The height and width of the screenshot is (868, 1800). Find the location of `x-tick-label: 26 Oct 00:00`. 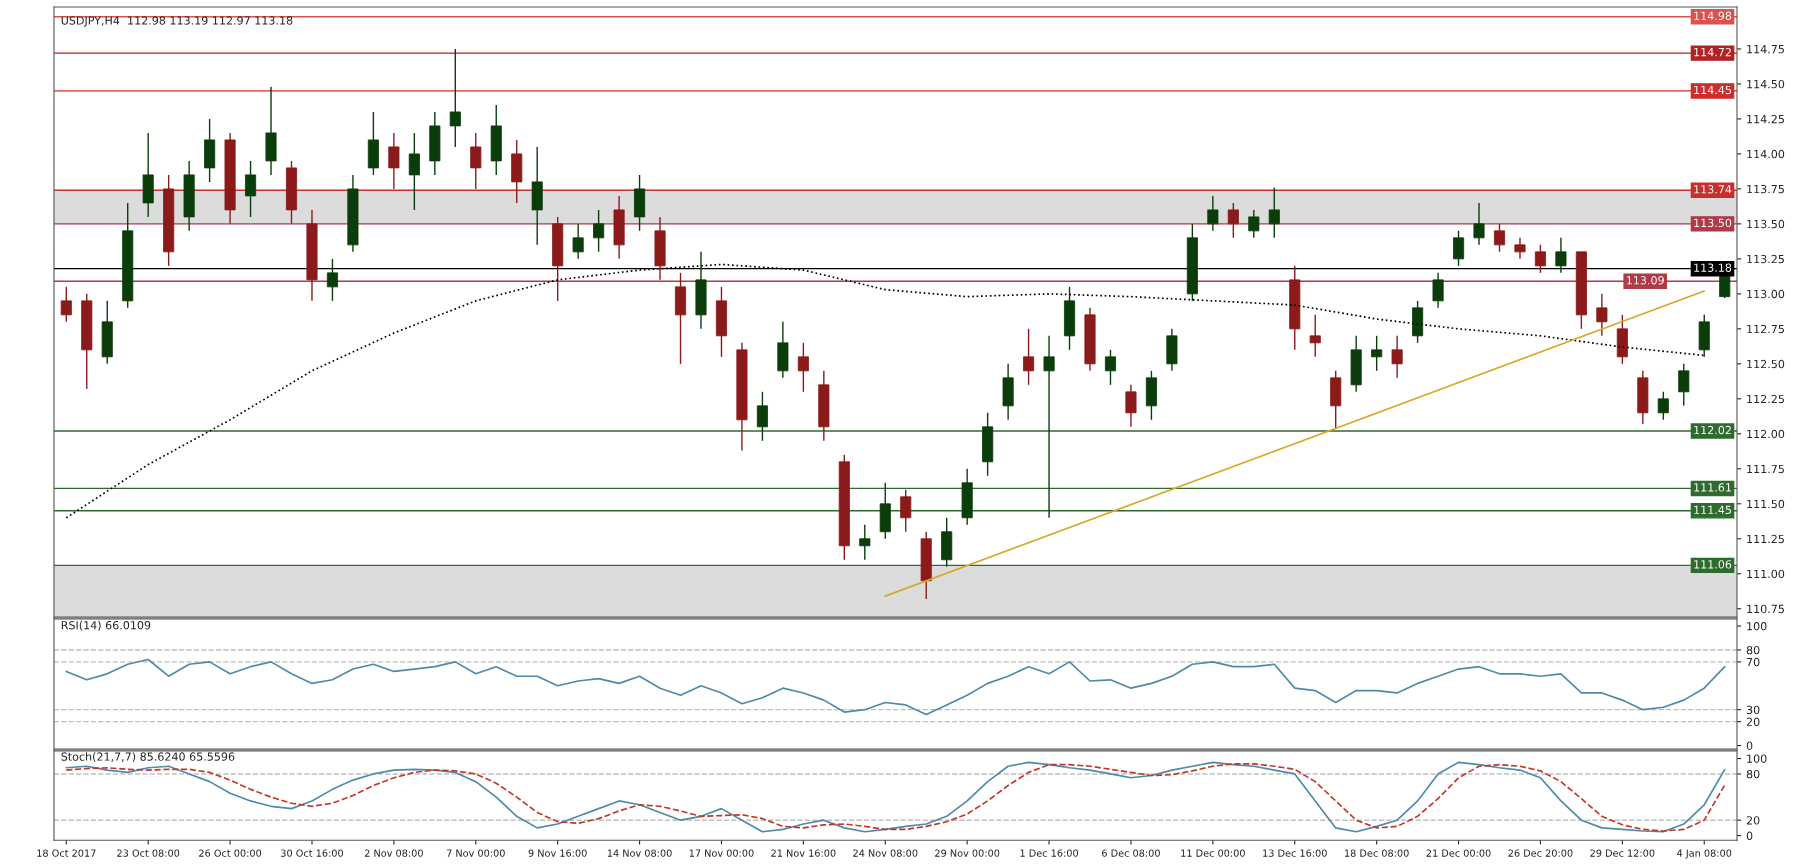

x-tick-label: 26 Oct 00:00 is located at coordinates (230, 853).